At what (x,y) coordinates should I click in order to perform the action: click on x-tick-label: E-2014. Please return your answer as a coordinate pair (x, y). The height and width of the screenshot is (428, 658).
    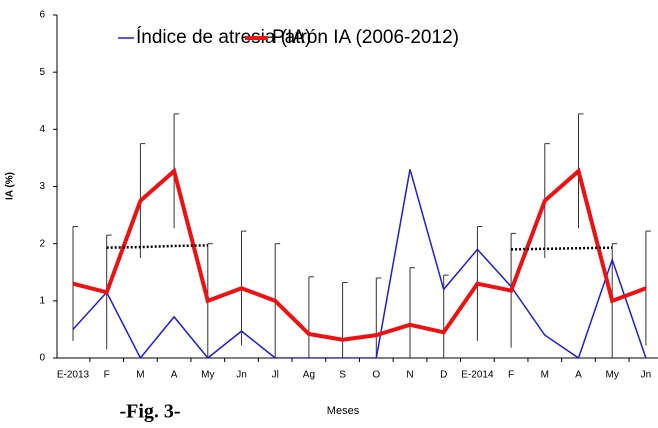
    Looking at the image, I should click on (477, 375).